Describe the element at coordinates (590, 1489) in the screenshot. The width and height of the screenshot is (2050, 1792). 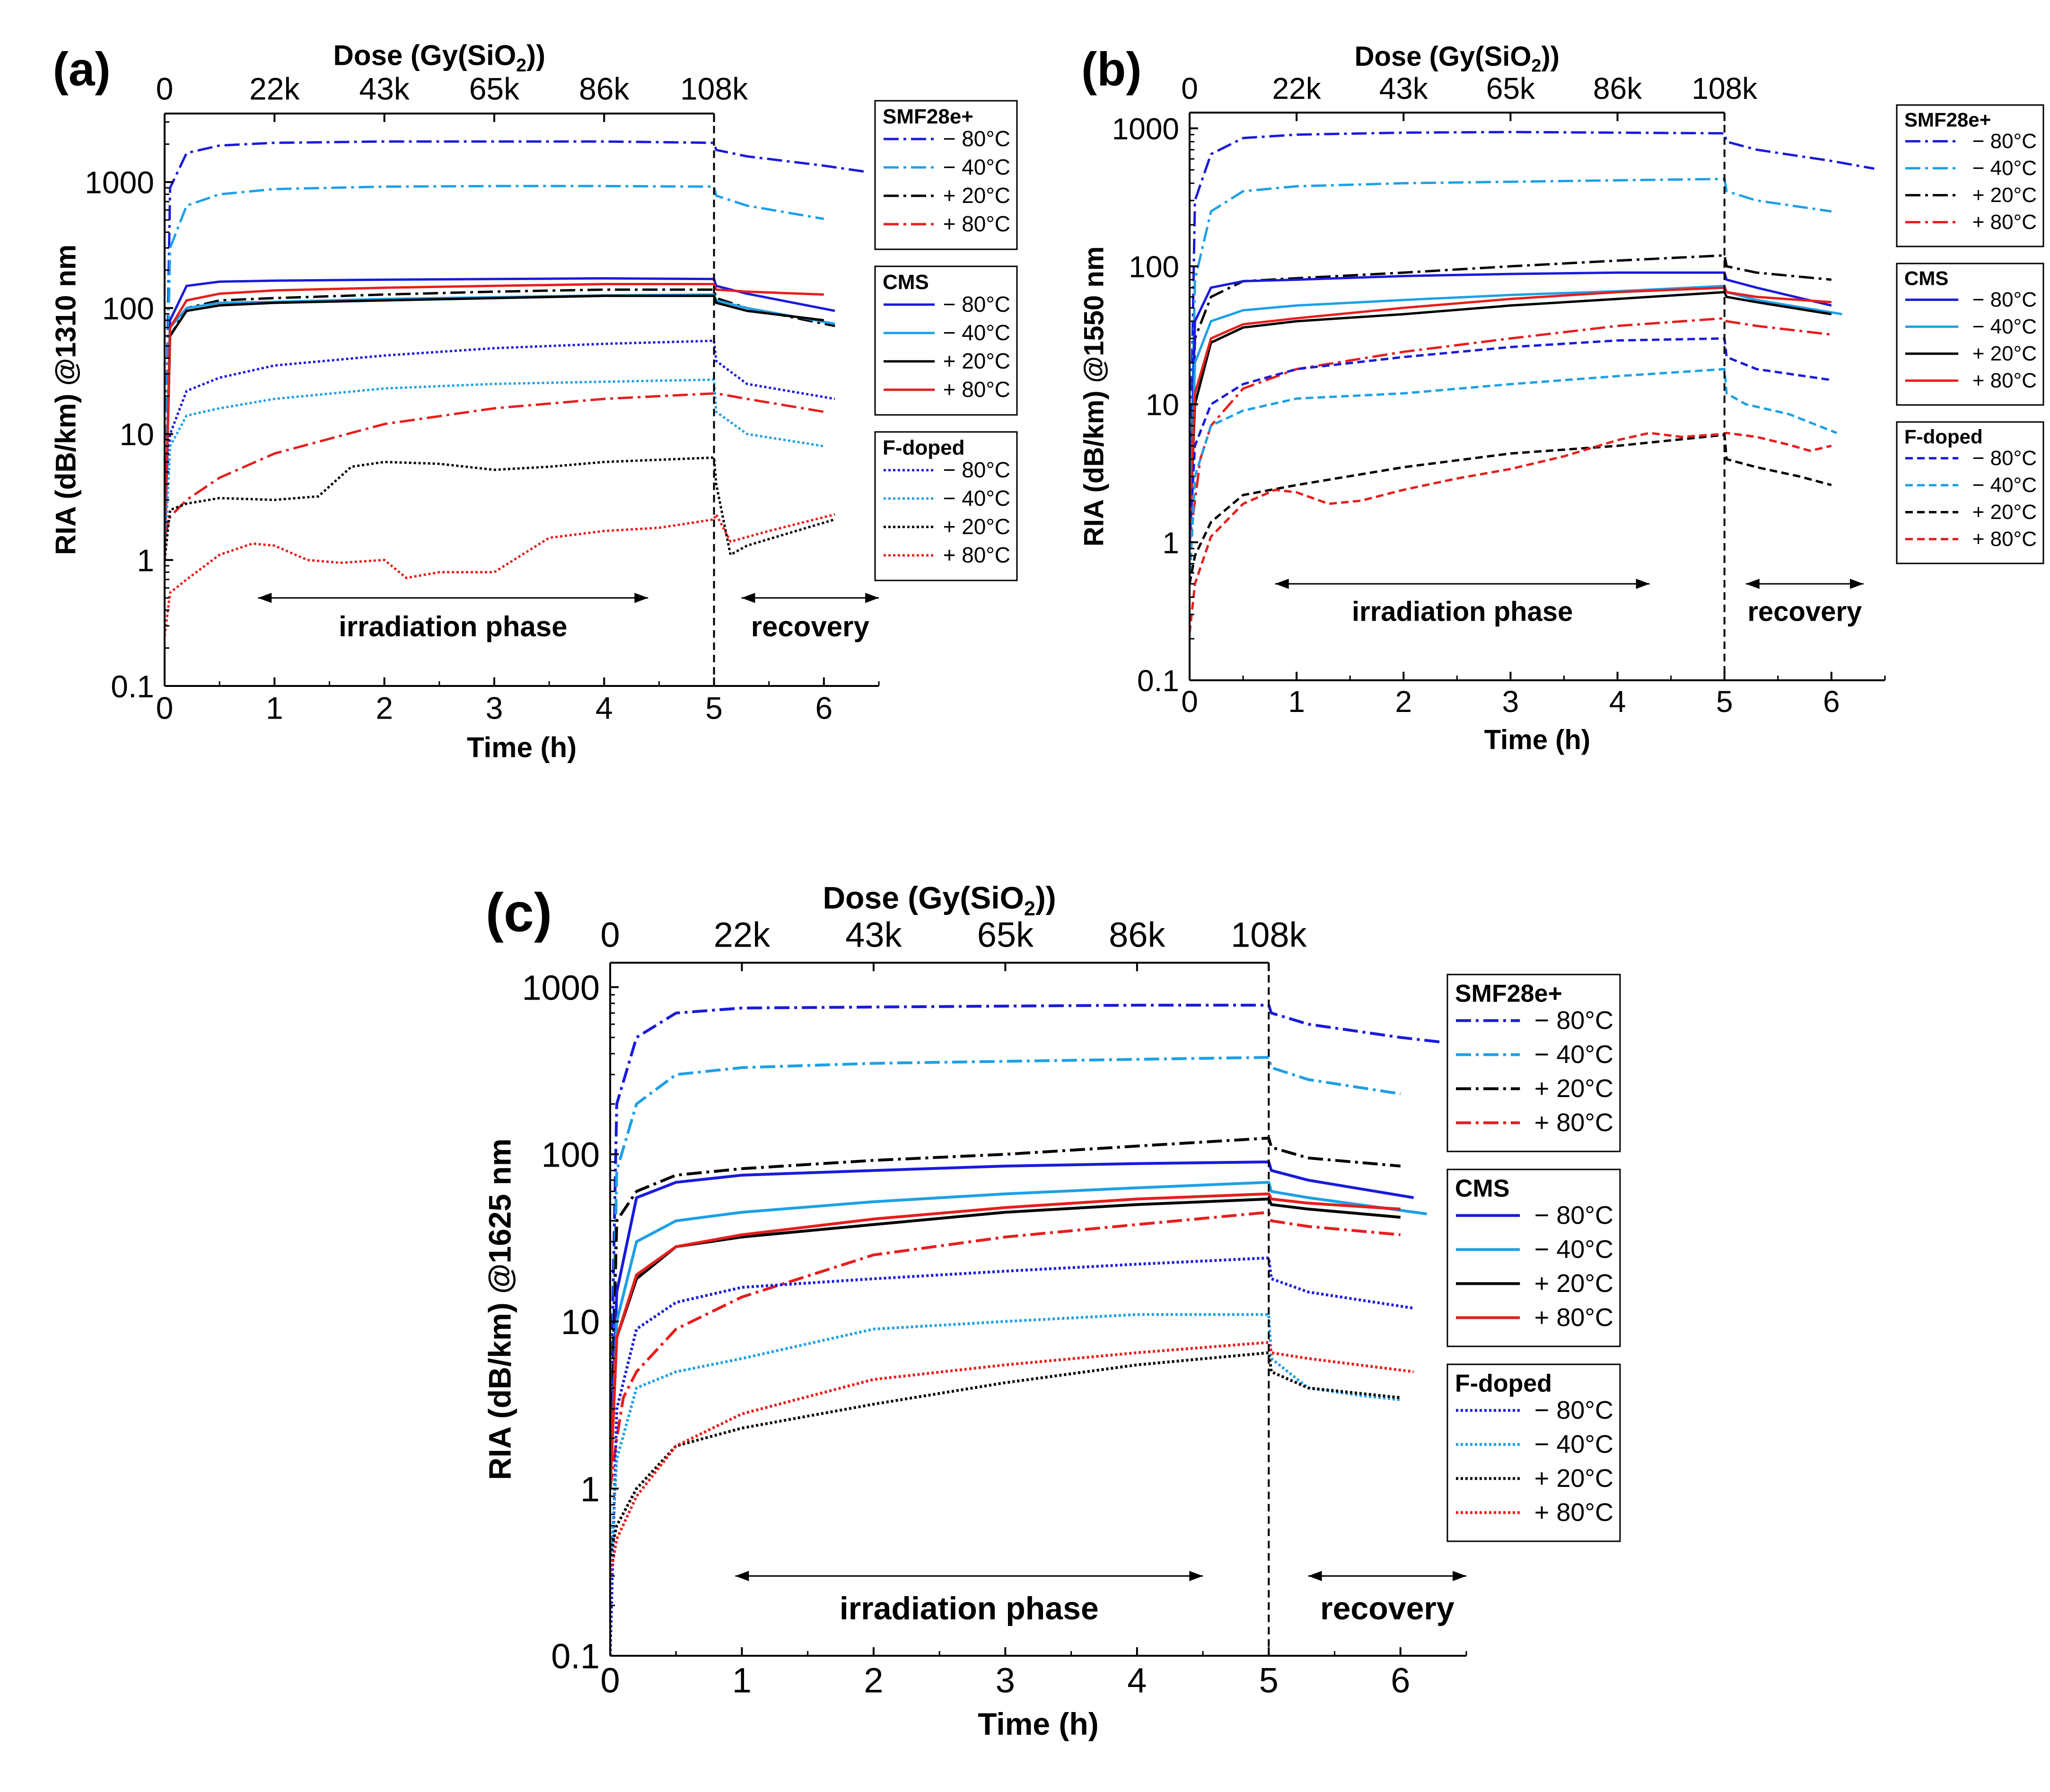
I see `y-tick-label: 1` at that location.